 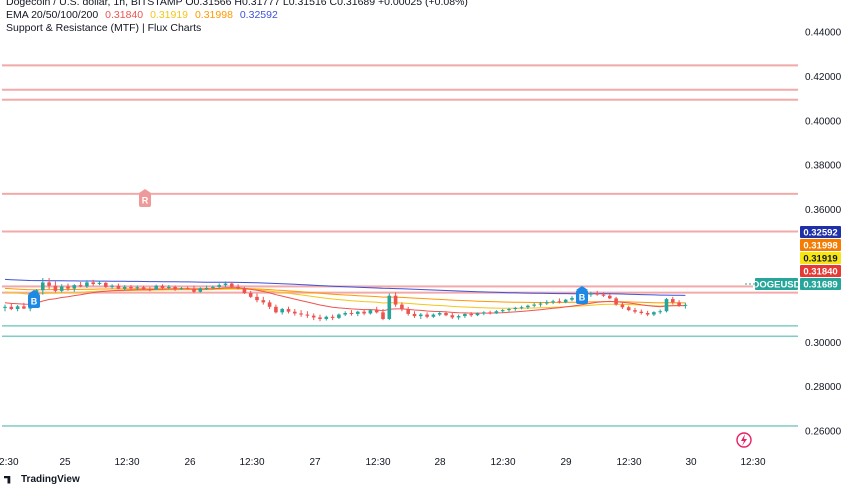 I want to click on price-label: 0.31998, so click(x=820, y=245).